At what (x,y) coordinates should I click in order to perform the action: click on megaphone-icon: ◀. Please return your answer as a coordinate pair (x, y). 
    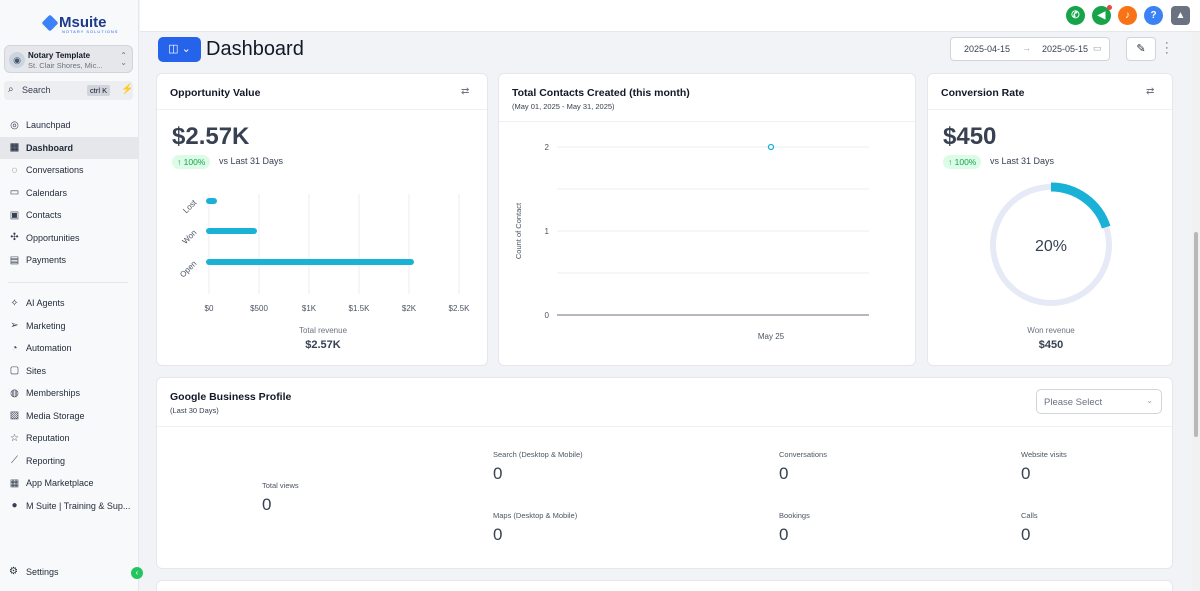
    Looking at the image, I should click on (1101, 15).